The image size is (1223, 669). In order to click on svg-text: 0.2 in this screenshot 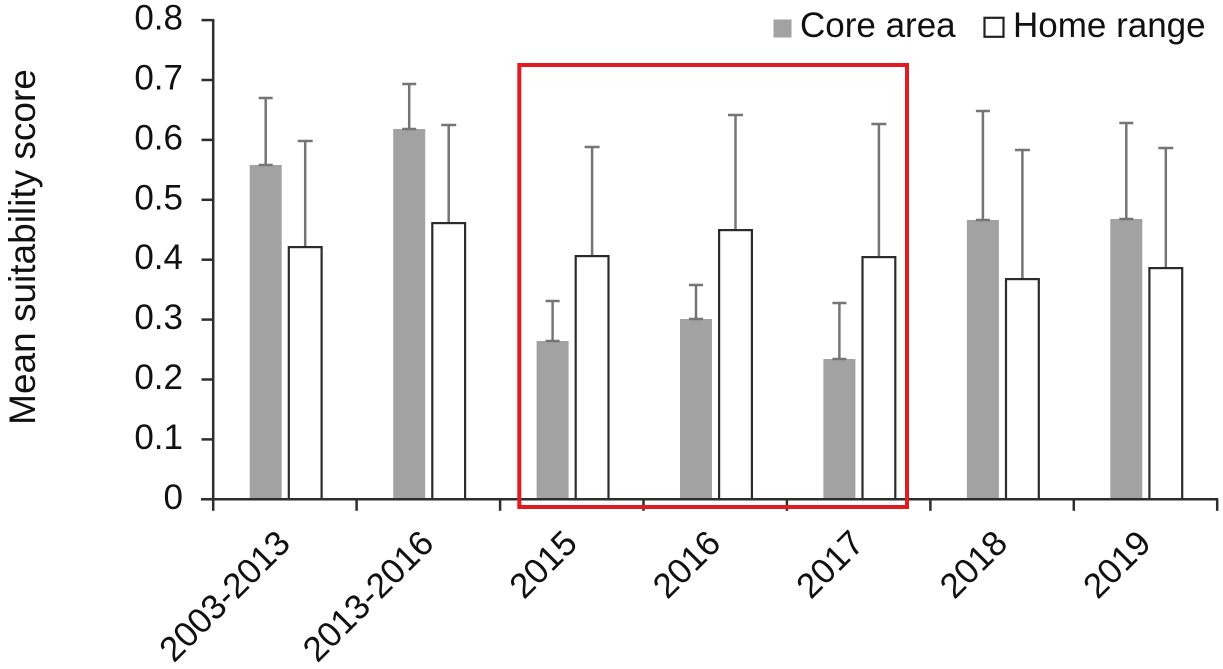, I will do `click(158, 377)`.